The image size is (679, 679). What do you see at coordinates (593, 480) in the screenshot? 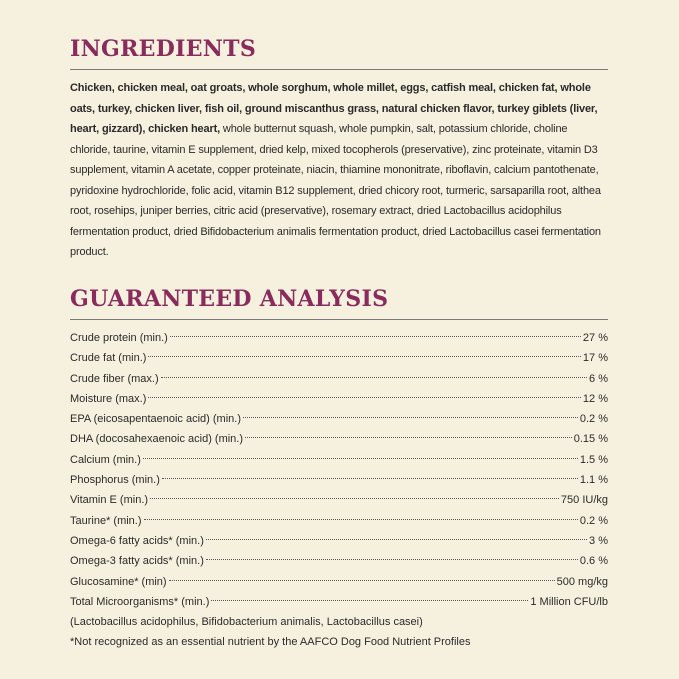
I see `nutrient-value: 1.1 %` at bounding box center [593, 480].